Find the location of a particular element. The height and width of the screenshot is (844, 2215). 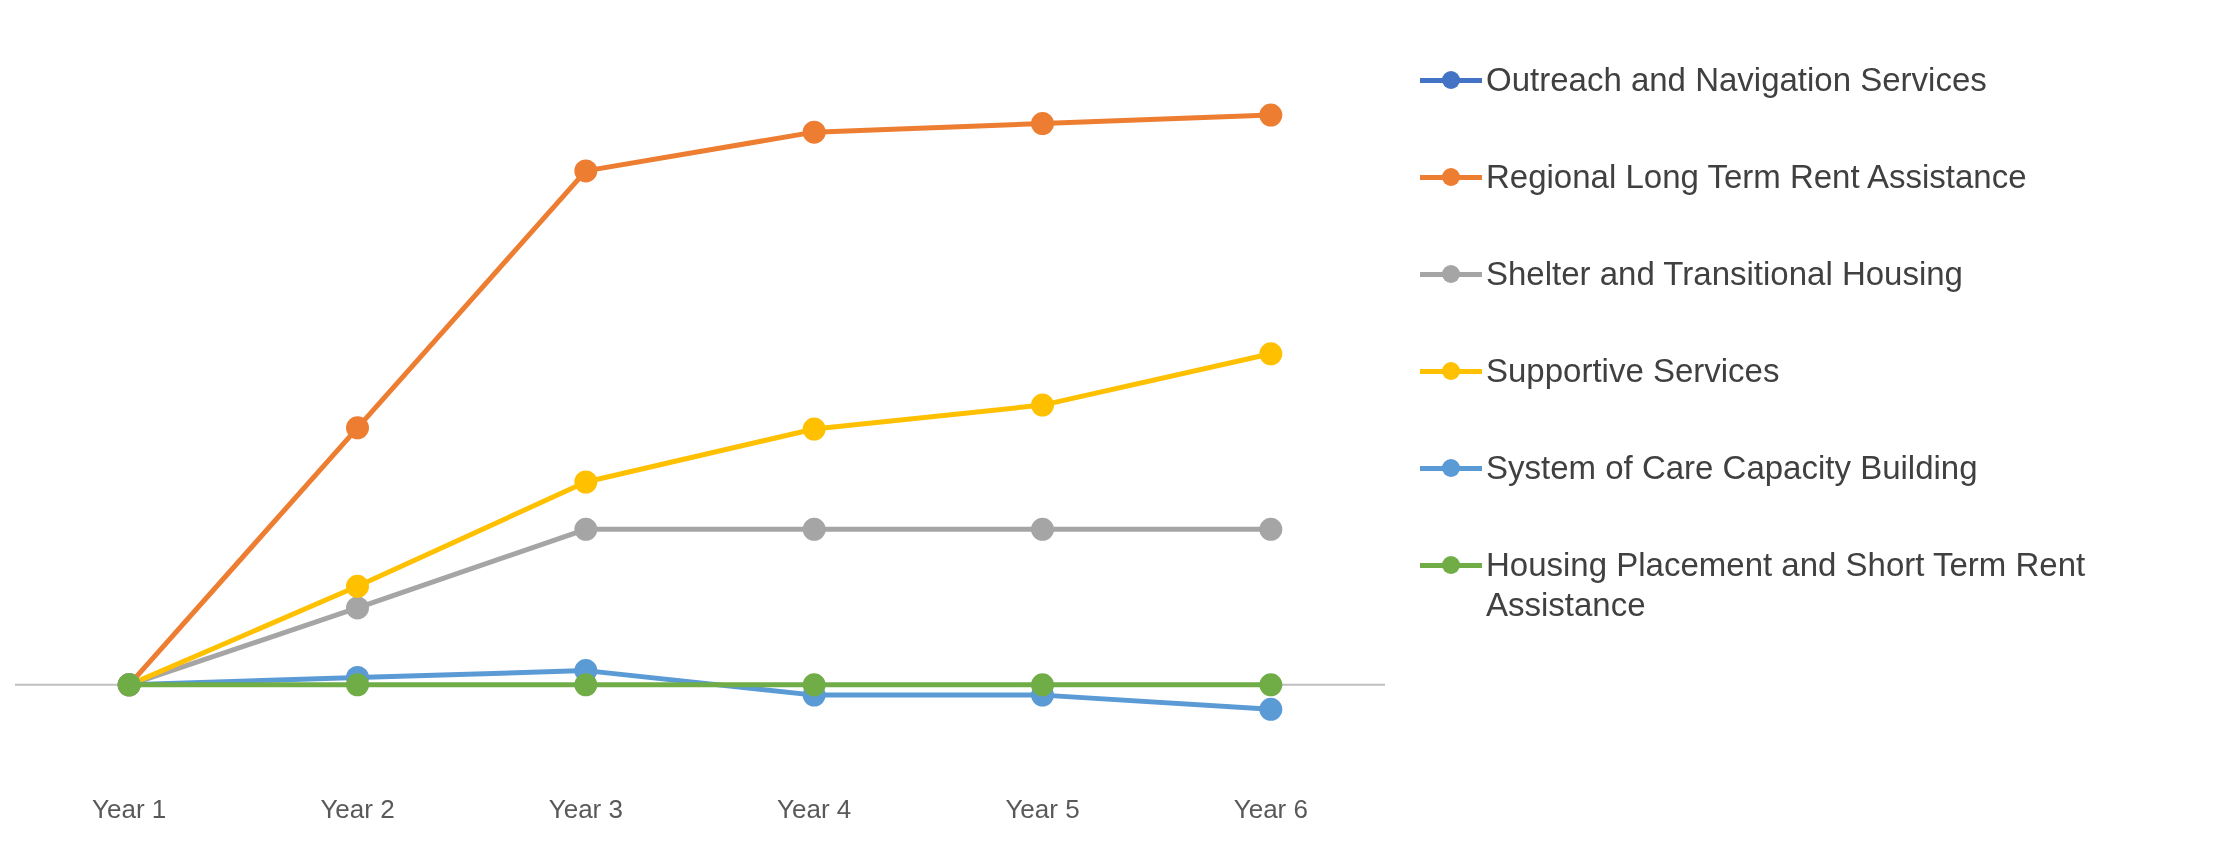

legend-label: Shelter and Transitional Housing is located at coordinates (1724, 274).